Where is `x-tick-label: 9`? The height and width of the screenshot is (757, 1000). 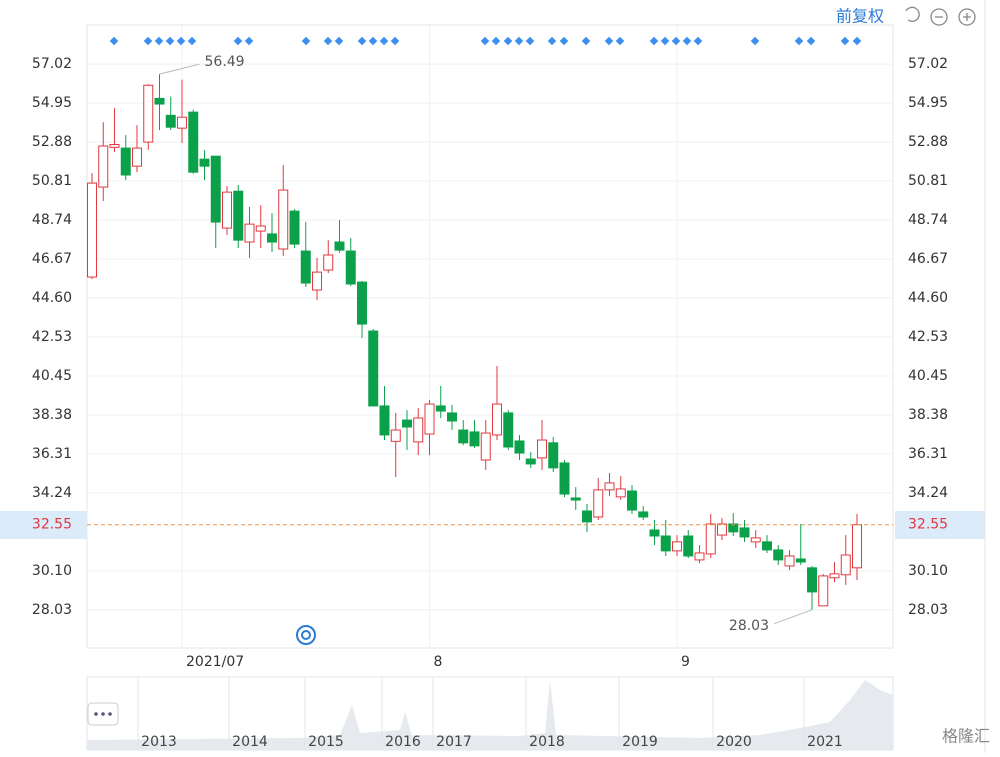 x-tick-label: 9 is located at coordinates (685, 662).